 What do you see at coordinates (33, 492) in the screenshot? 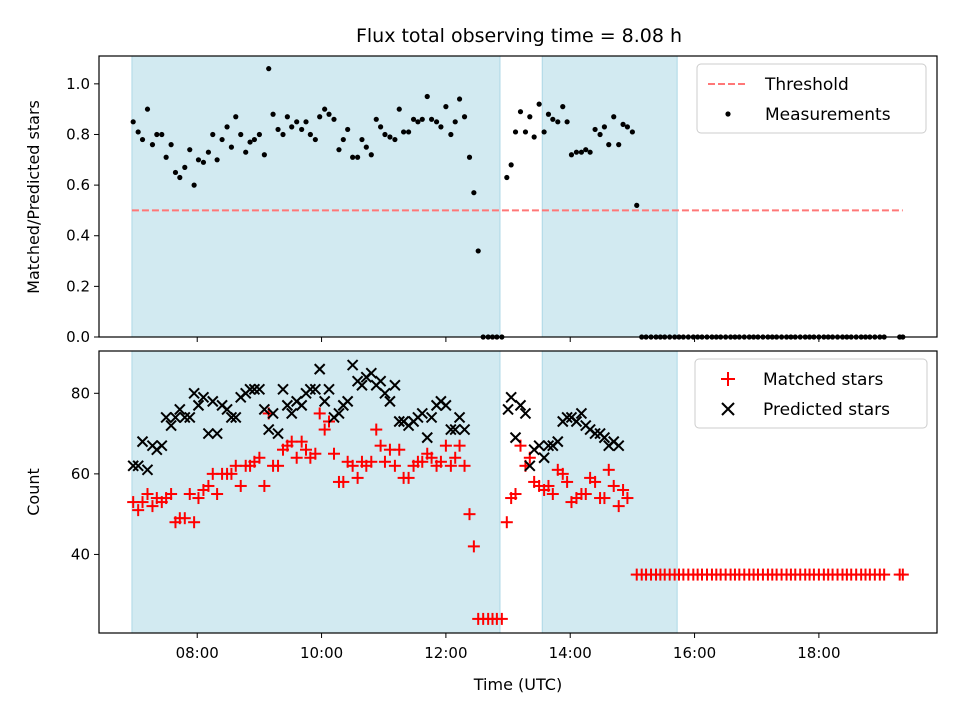
I see `bottom-y-axis-label: Count` at bounding box center [33, 492].